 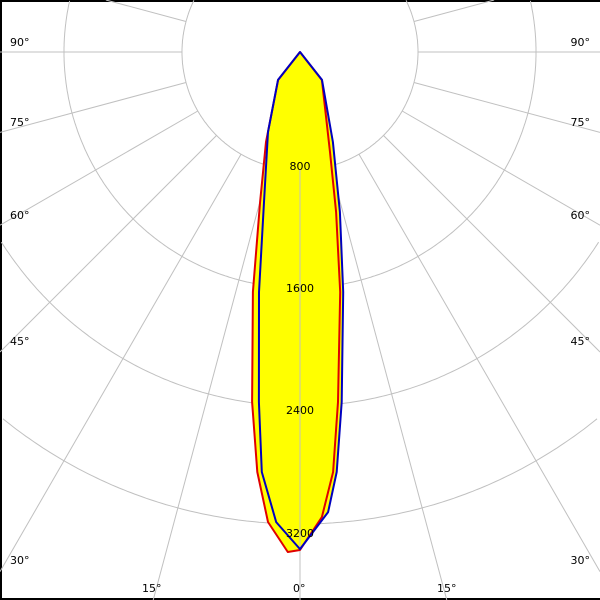 I want to click on ring-label-1600: 1600, so click(x=300, y=288).